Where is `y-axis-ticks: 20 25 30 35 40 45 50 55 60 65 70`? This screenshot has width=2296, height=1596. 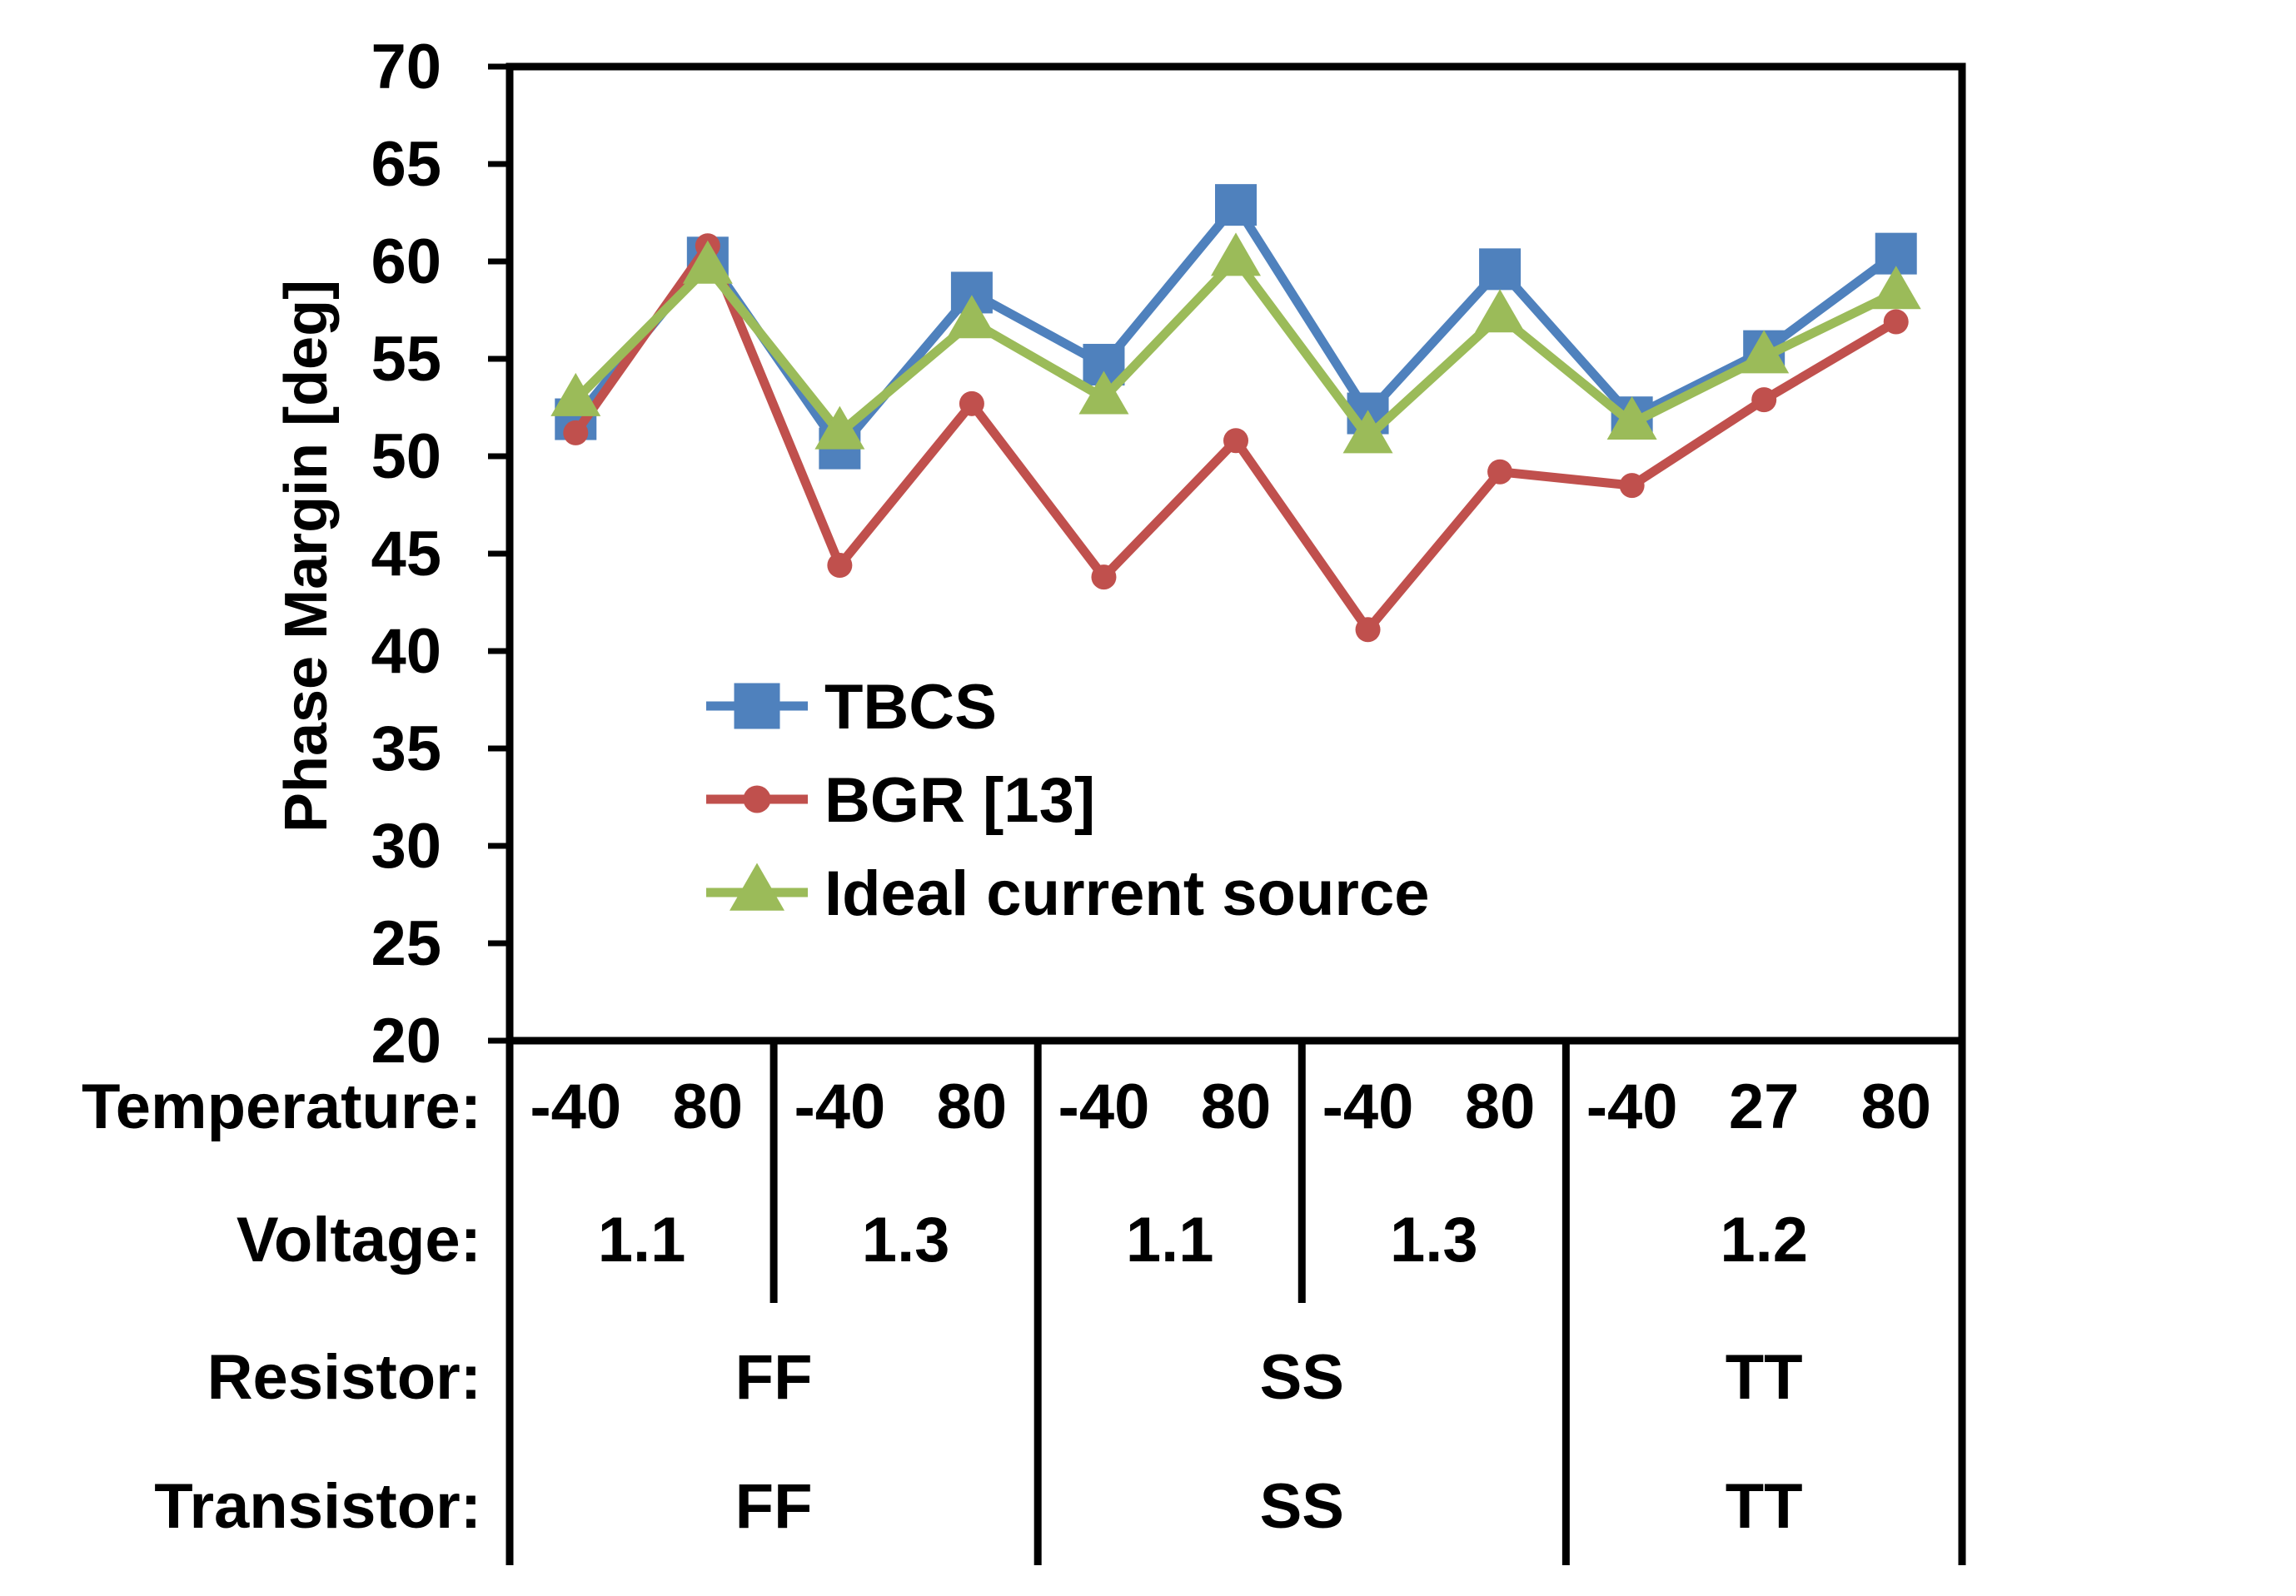 y-axis-ticks: 20 25 30 35 40 45 50 55 60 65 70 is located at coordinates (441, 554).